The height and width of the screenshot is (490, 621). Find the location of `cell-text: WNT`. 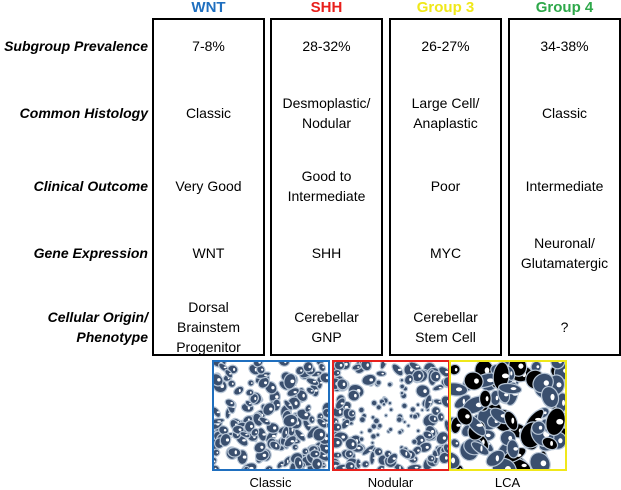

cell-text: WNT is located at coordinates (208, 253).